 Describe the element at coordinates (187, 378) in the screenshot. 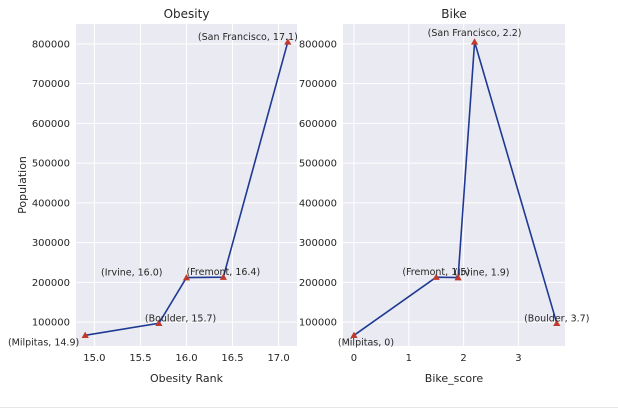

I see `x-axis-label: Obesity Rank` at that location.